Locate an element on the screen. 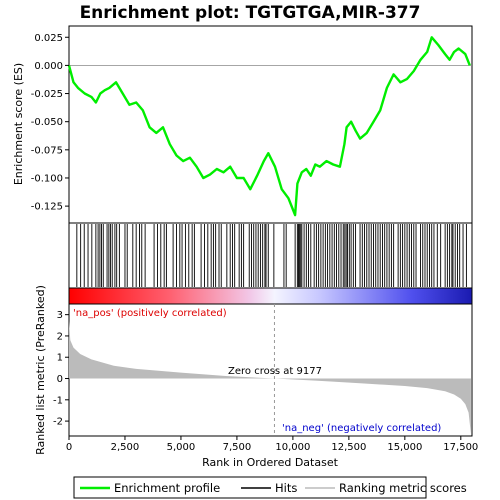 This screenshot has height=500, width=500. metric-y-axis-title: Ranked list metric (PreRanked) is located at coordinates (40, 370).